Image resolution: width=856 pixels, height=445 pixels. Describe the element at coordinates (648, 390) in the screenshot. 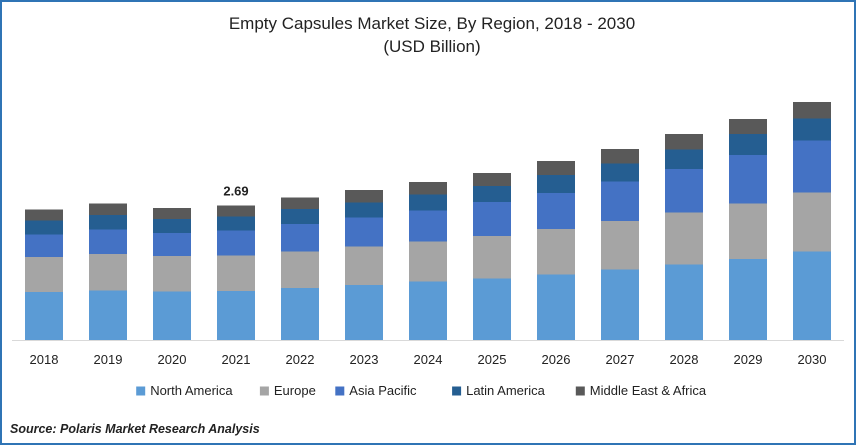

I see `legend-label-middle-east-africa: Middle East & Africa` at that location.